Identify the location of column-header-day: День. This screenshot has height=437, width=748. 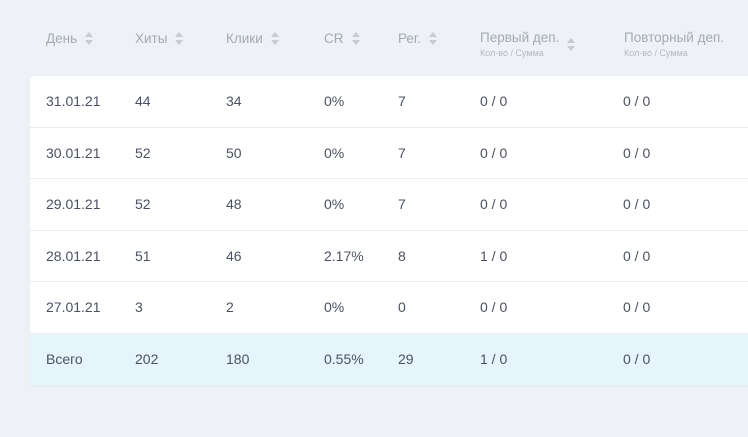
(70, 38).